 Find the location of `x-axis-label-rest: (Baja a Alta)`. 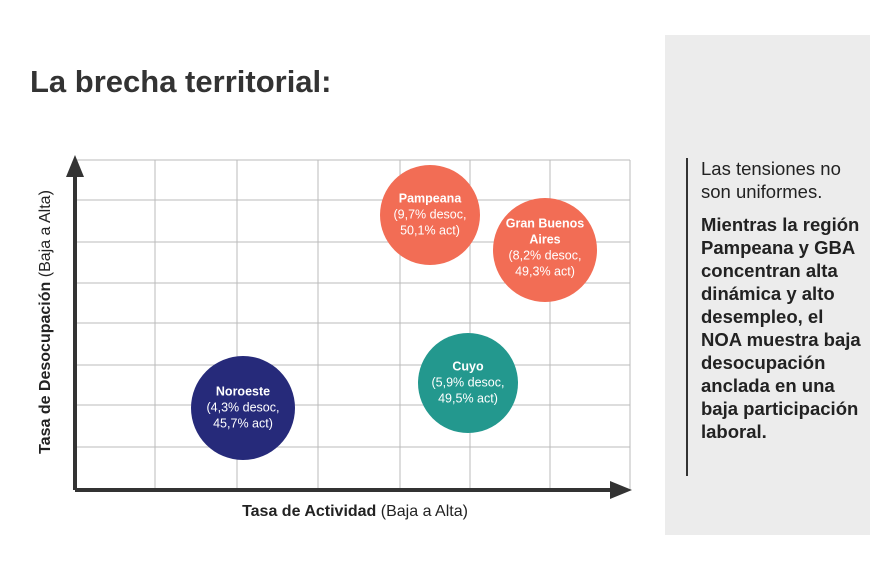

x-axis-label-rest: (Baja a Alta) is located at coordinates (424, 511).